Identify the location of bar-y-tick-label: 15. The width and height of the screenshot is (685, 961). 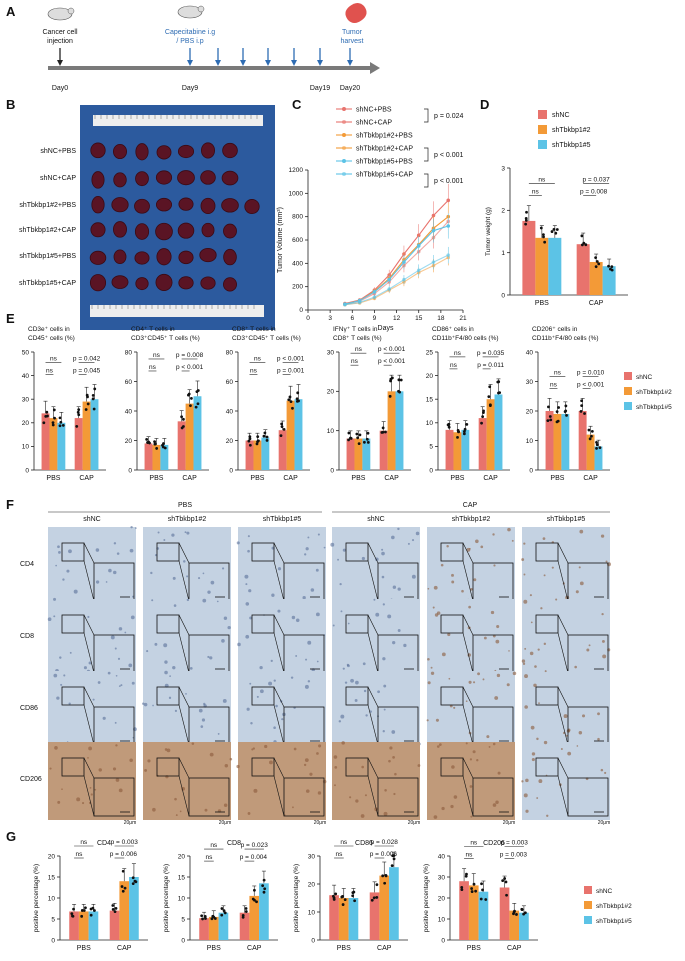
(182, 877).